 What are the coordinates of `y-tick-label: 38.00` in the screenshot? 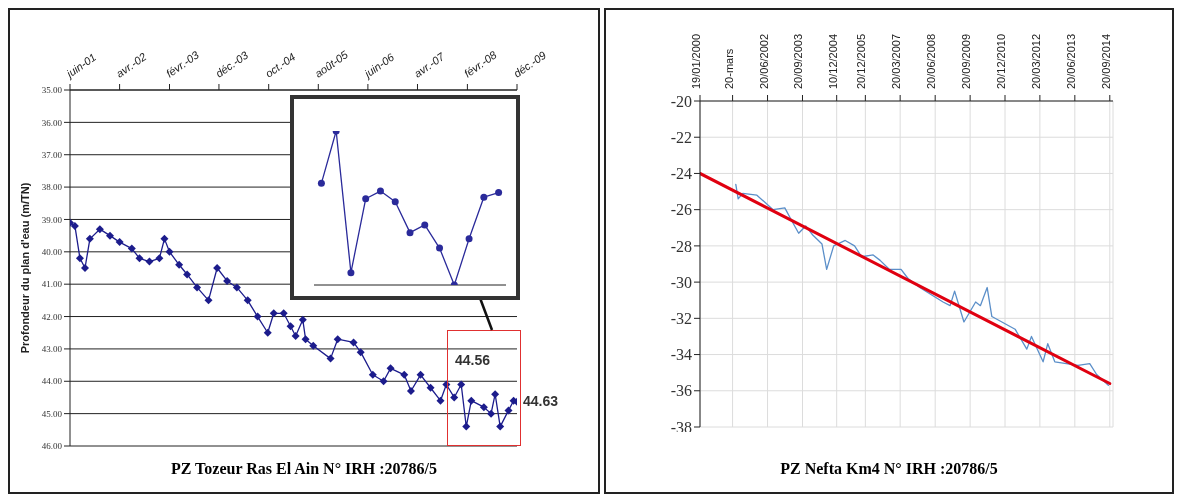 It's located at (52, 187).